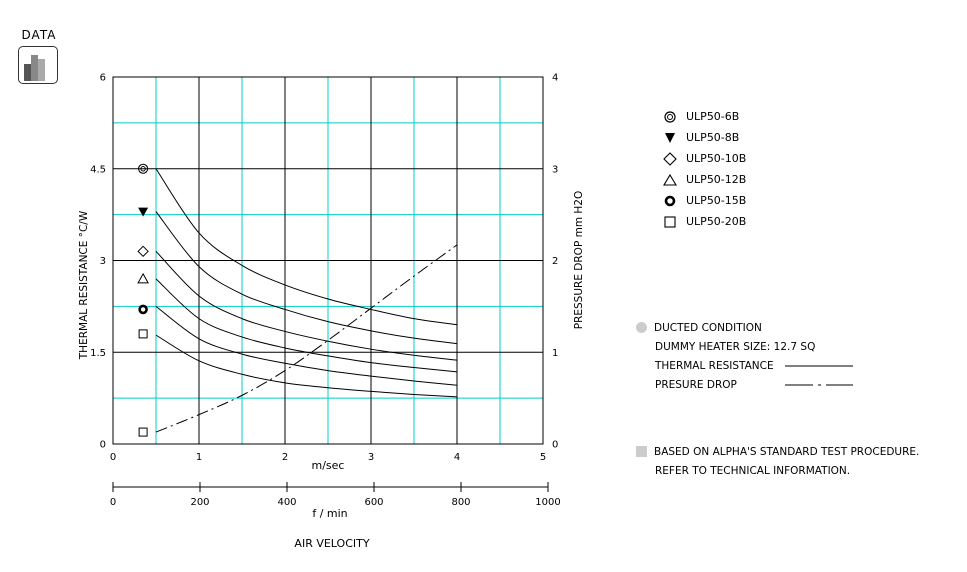 The width and height of the screenshot is (967, 572). What do you see at coordinates (103, 445) in the screenshot?
I see `y-tick-label: 0` at bounding box center [103, 445].